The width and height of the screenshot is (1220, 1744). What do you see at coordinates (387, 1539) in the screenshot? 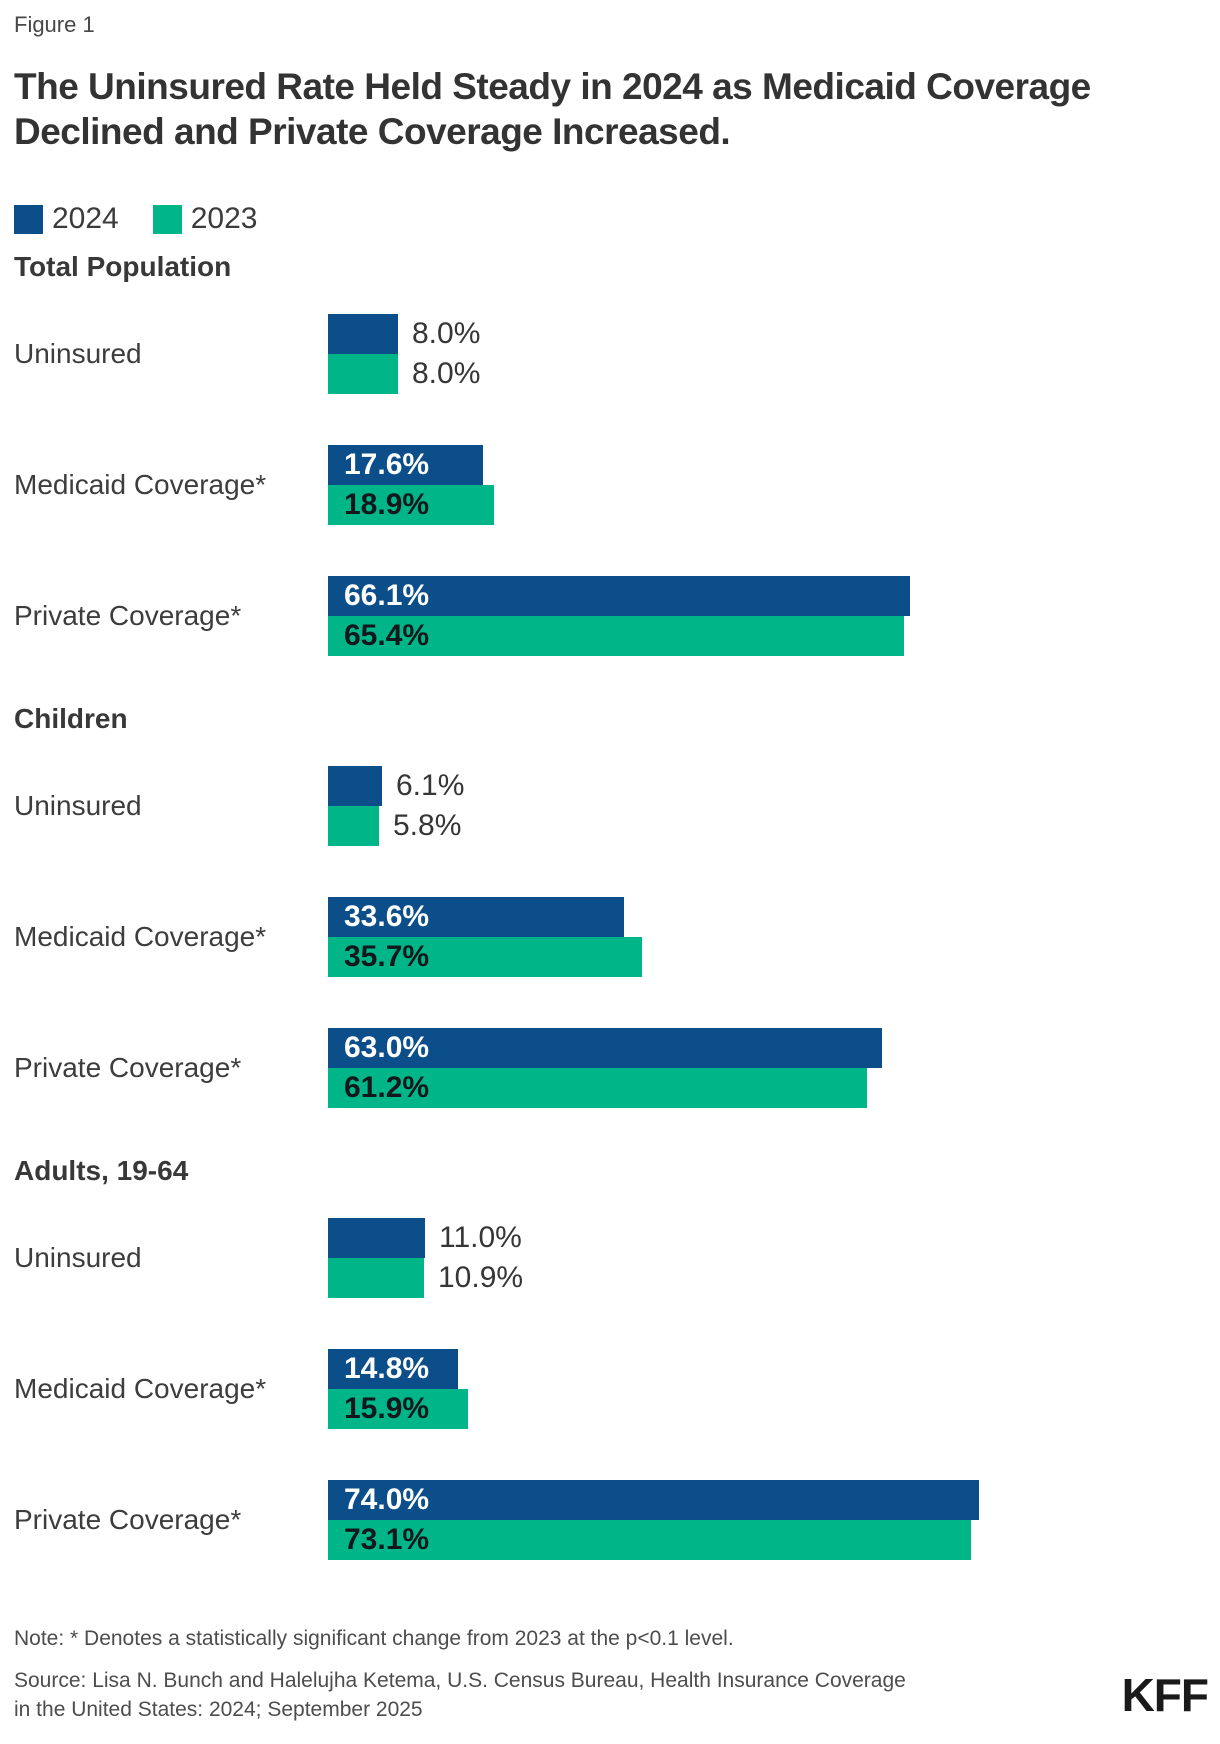
I see `bar-value: 73.1%` at bounding box center [387, 1539].